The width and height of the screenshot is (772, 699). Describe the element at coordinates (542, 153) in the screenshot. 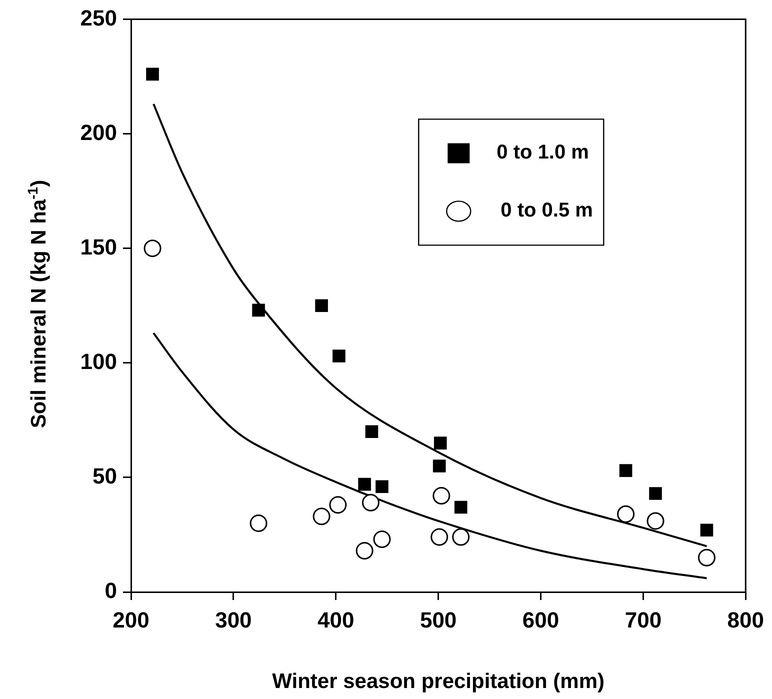

I see `legend-label: 0 to 1.0 m` at that location.